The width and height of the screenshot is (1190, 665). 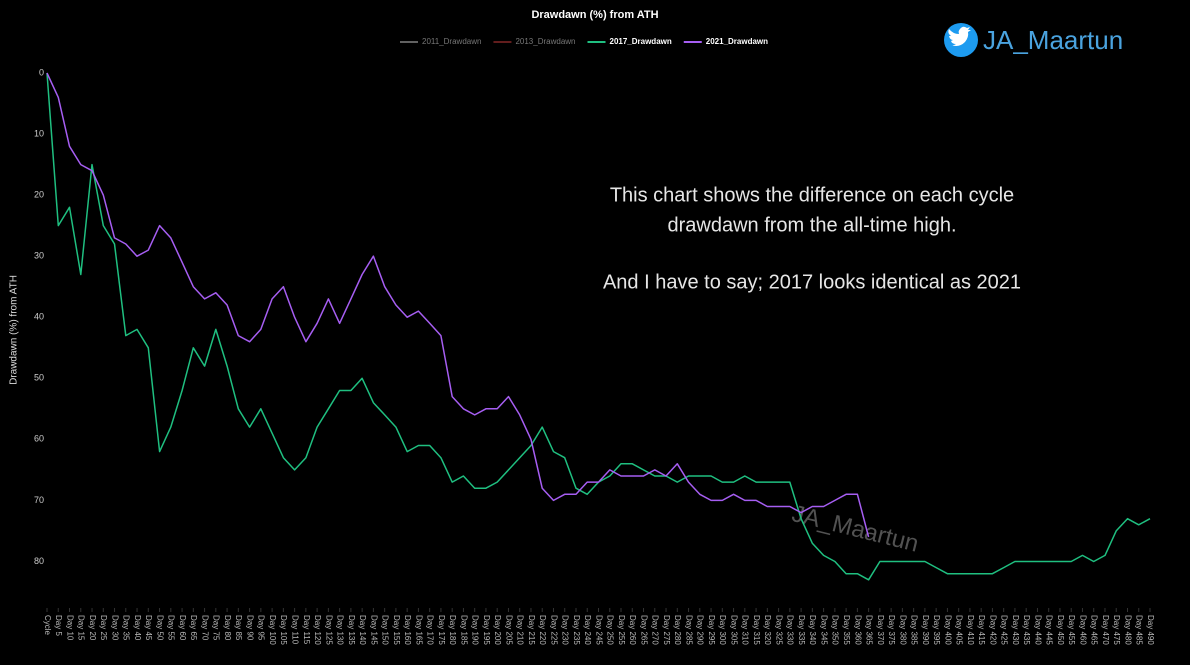 I want to click on x-tick-label: Day 490, so click(x=1150, y=630).